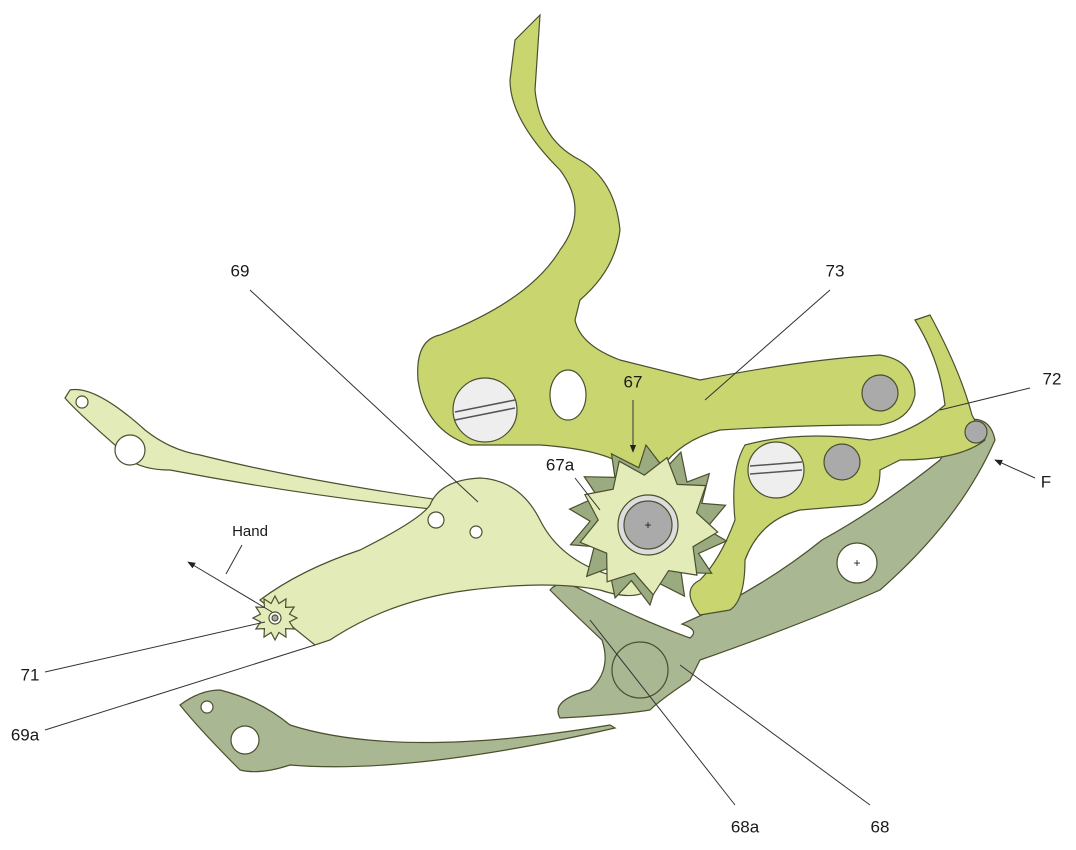 This screenshot has height=850, width=1076. What do you see at coordinates (560, 464) in the screenshot?
I see `label: 67a` at bounding box center [560, 464].